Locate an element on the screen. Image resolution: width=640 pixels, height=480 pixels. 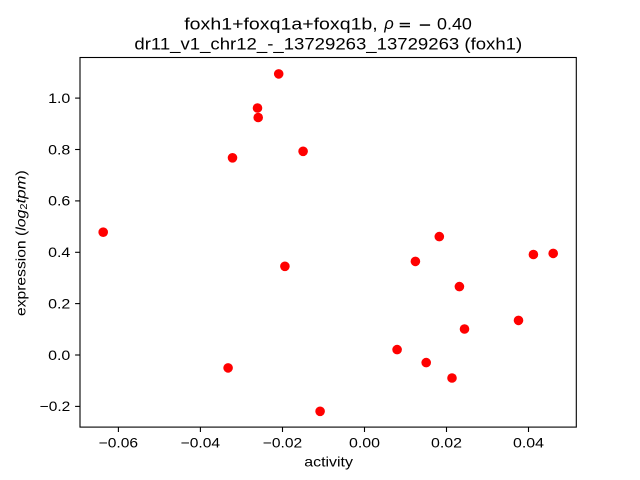
svg-text: foxh1+foxq1a+foxq1b, is located at coordinates (281, 24).